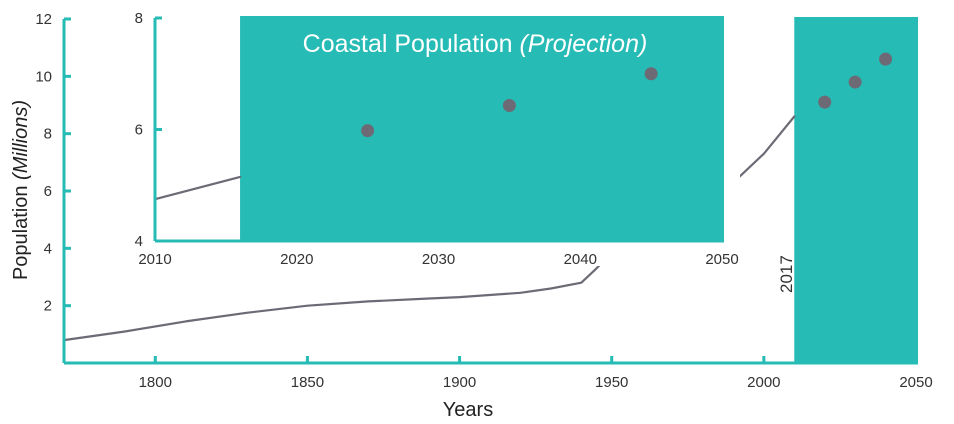  I want to click on main-highlight-rect, so click(856, 190).